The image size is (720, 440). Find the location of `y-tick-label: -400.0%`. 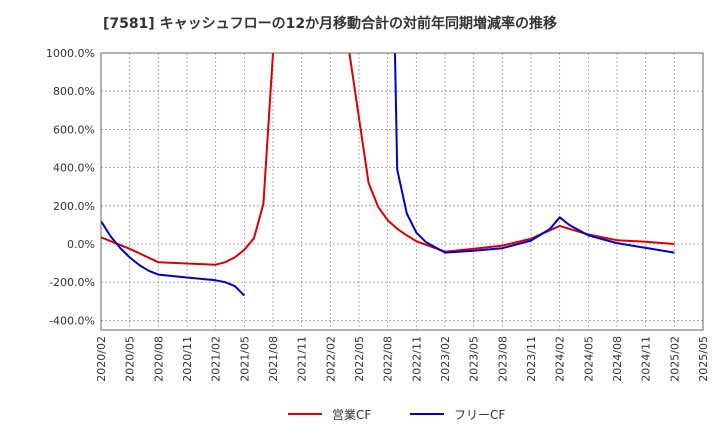

y-tick-label: -400.0% is located at coordinates (72, 320).